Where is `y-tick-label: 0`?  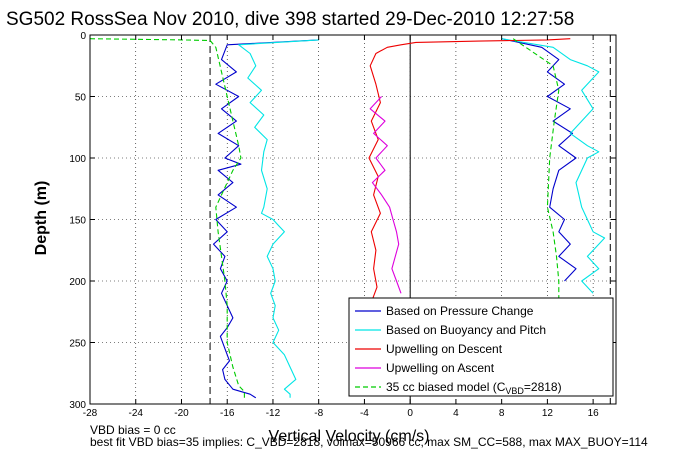 y-tick-label: 0 is located at coordinates (83, 36).